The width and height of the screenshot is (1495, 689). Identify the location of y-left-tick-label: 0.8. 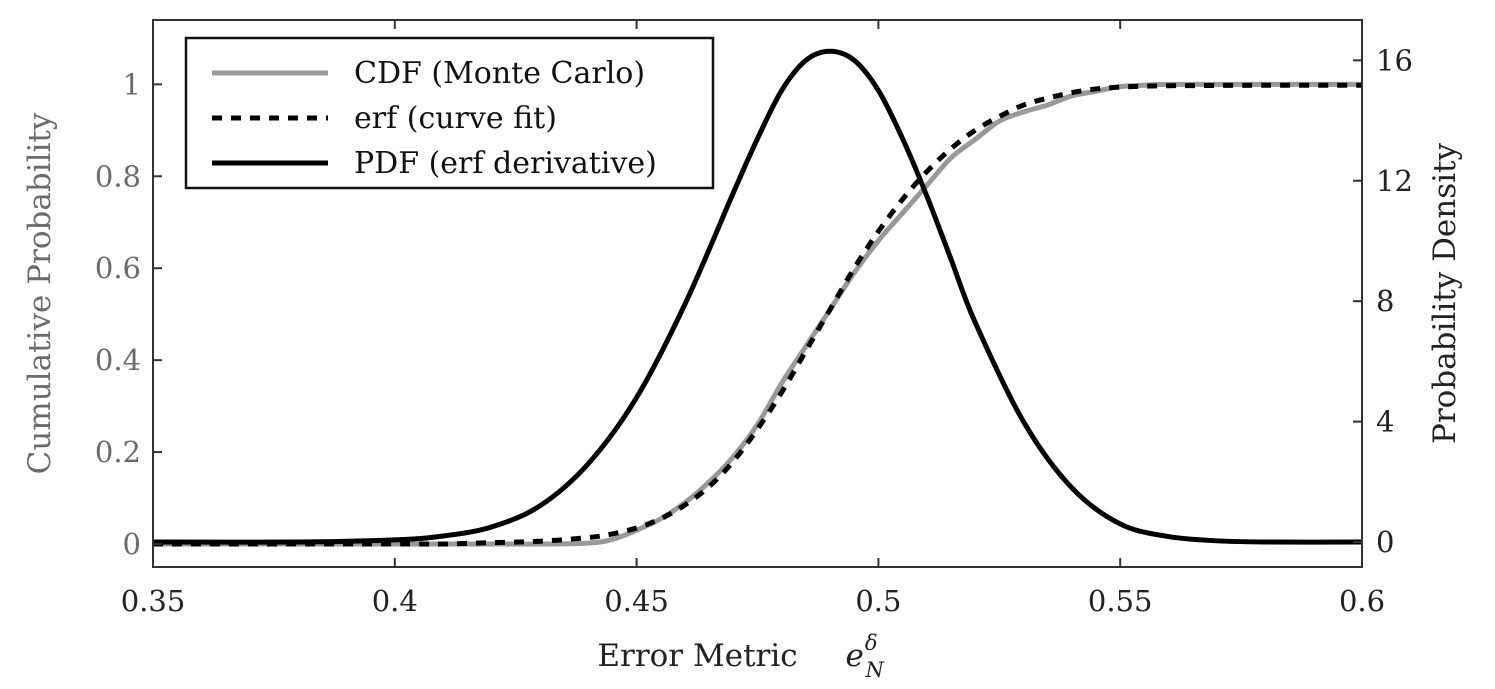
(118, 176).